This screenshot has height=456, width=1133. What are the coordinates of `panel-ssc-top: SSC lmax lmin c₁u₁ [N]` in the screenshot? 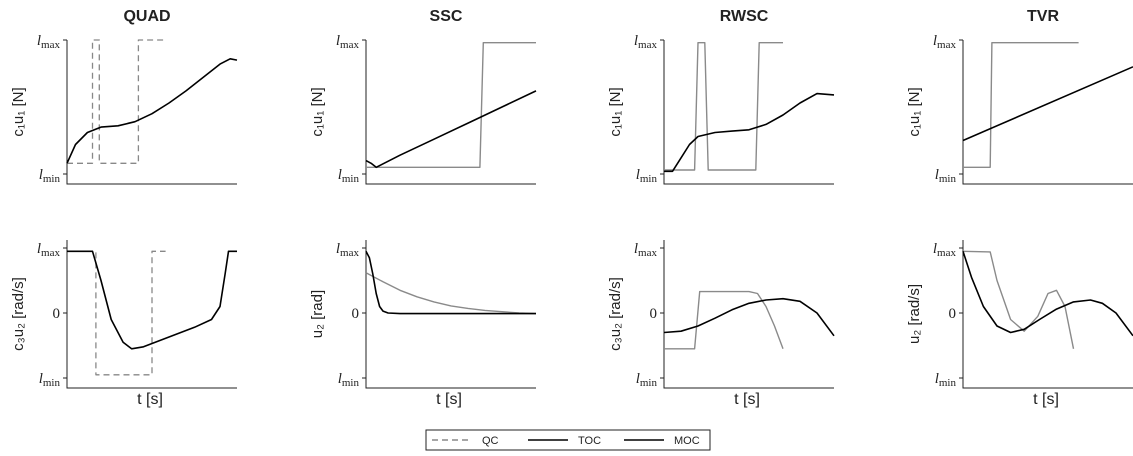 It's located at (423, 96).